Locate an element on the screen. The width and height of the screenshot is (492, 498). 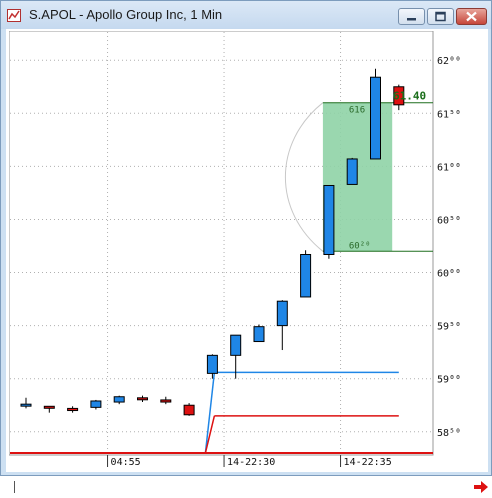
price-tick-label: 59⁰⁰ is located at coordinates (449, 380).